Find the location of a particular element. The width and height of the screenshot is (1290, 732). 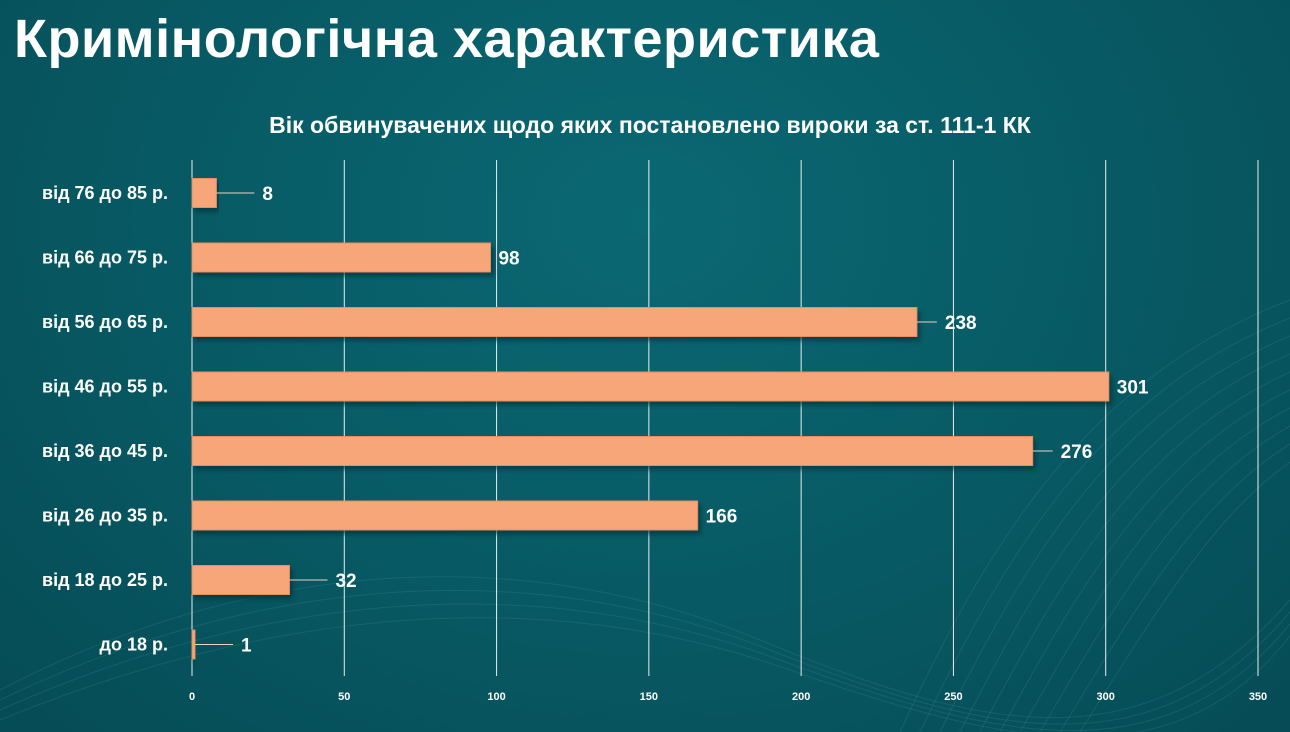

x-tick-label-300: 300 is located at coordinates (1106, 697).